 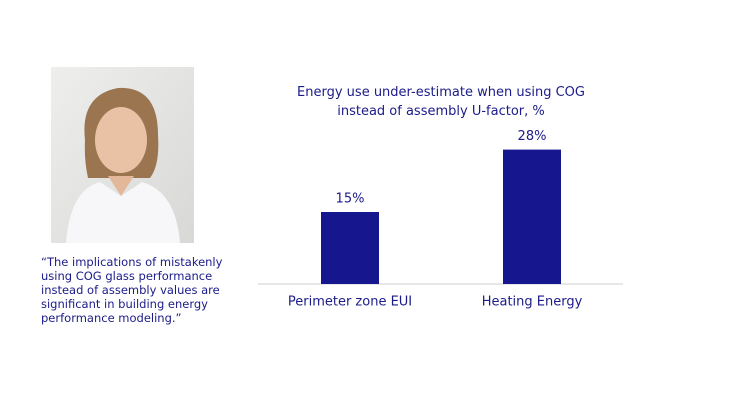 What do you see at coordinates (532, 302) in the screenshot?
I see `x-tick-label: Heating Energy` at bounding box center [532, 302].